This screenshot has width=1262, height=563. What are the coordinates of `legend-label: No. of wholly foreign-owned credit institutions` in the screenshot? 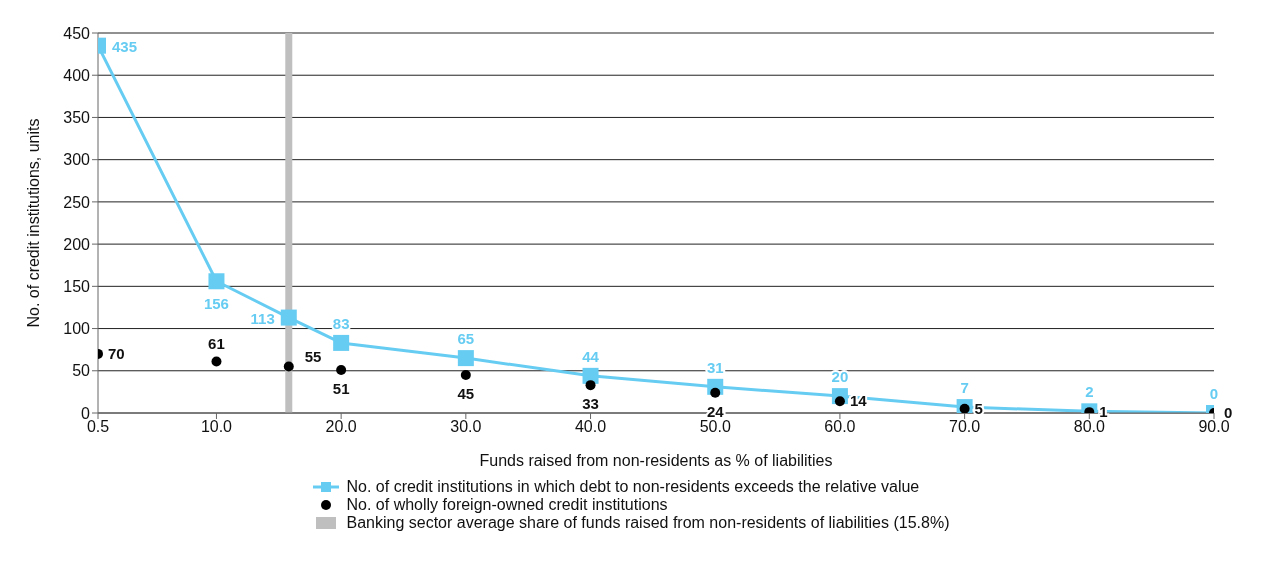 It's located at (507, 505).